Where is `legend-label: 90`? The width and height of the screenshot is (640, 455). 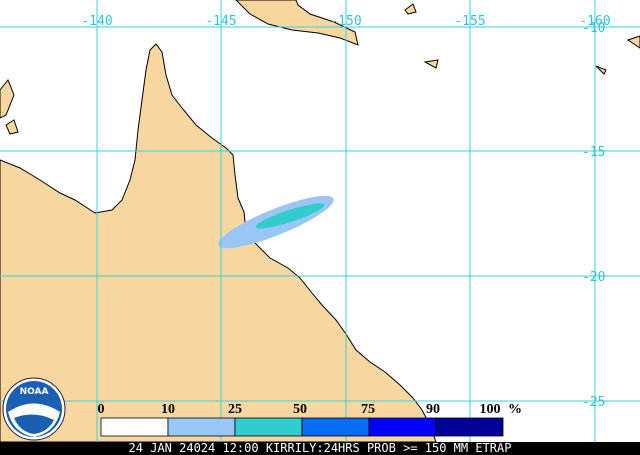 legend-label: 90 is located at coordinates (433, 409).